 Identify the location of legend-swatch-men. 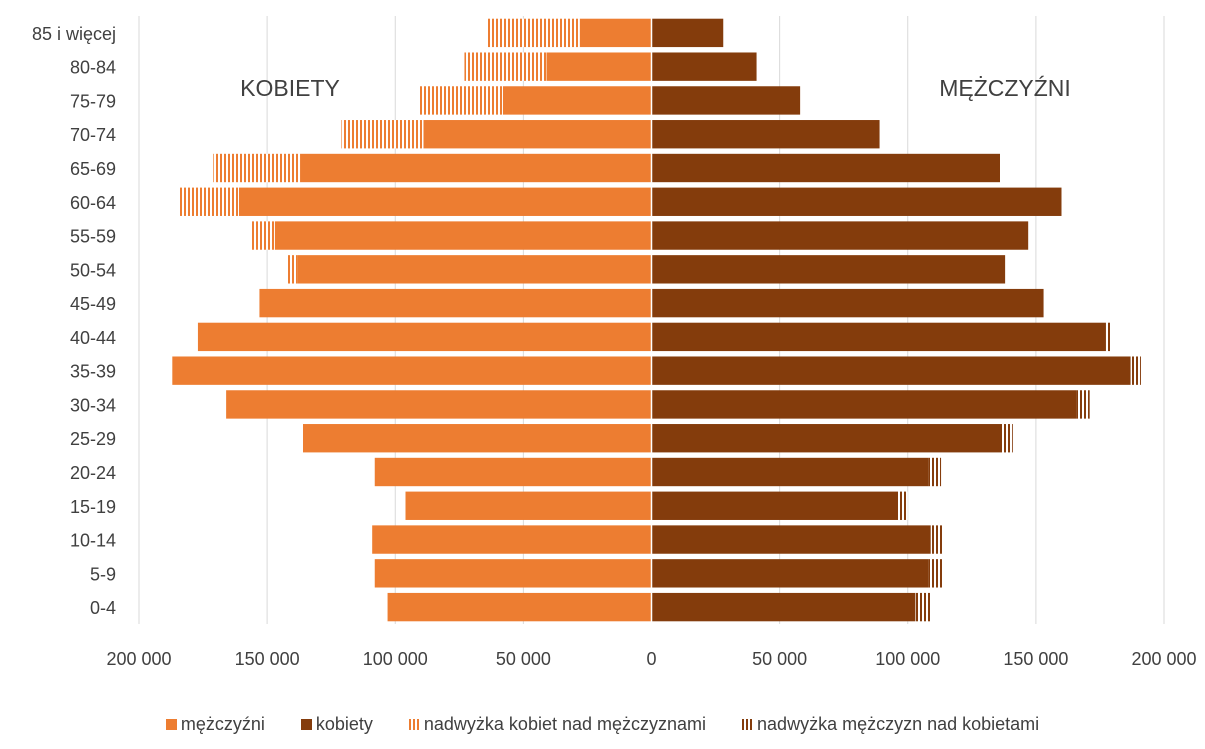
(171, 724).